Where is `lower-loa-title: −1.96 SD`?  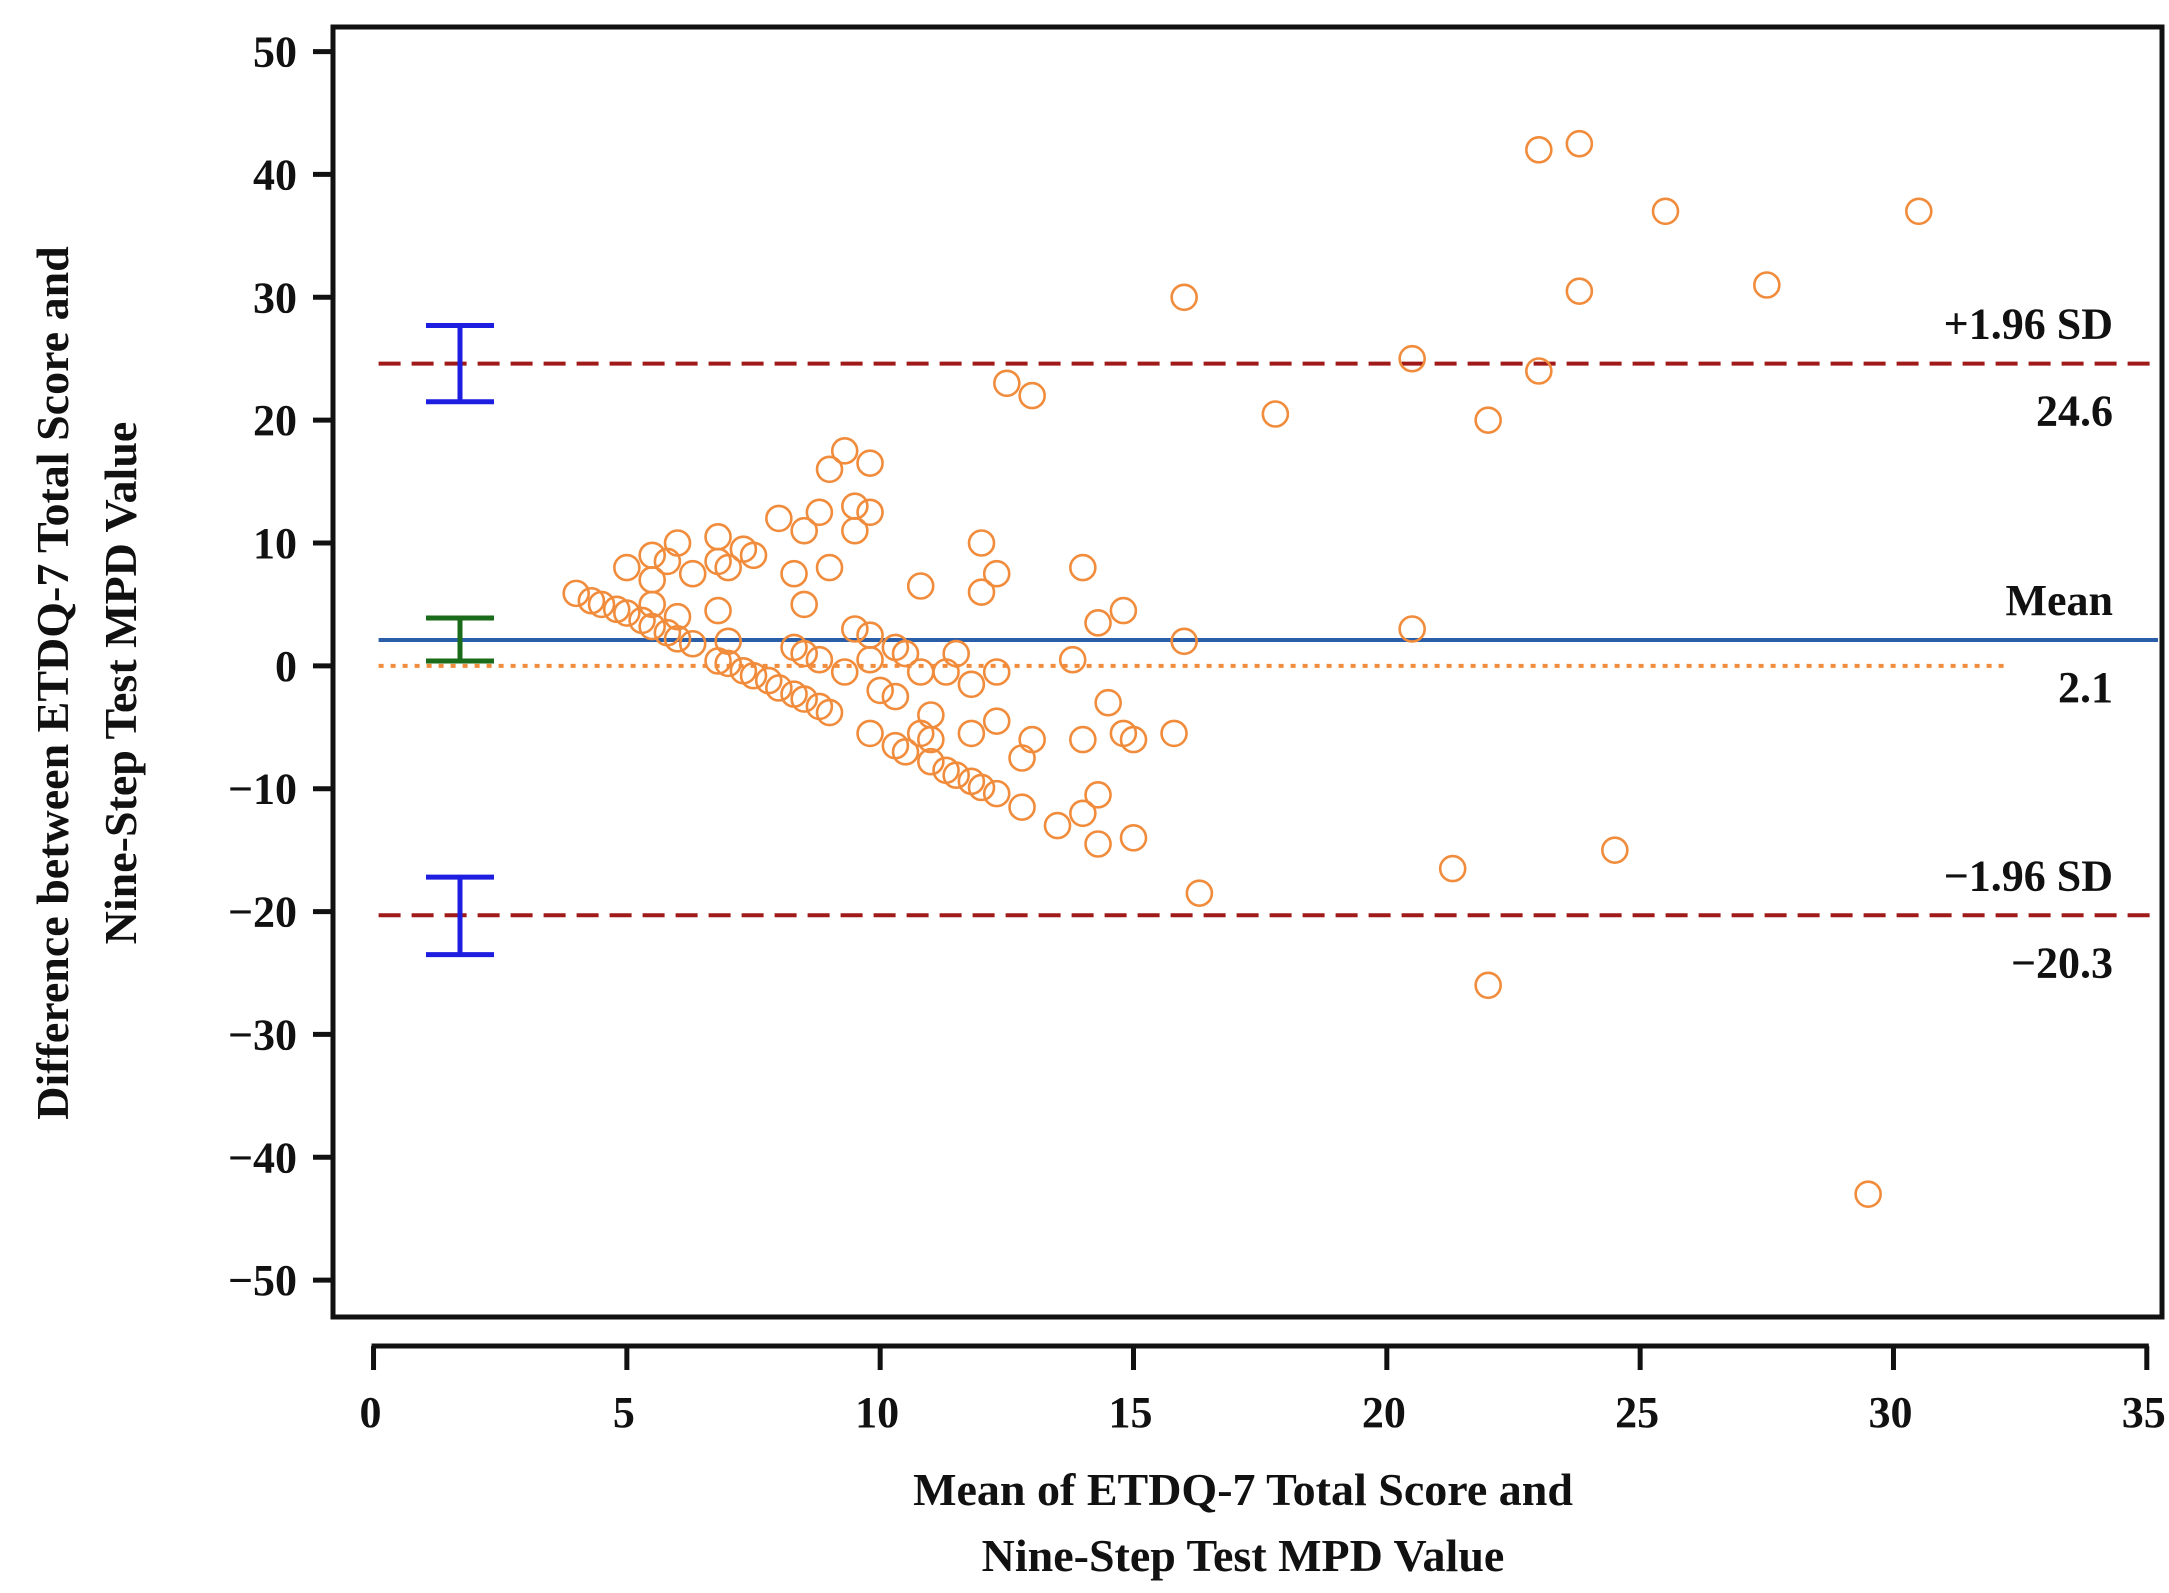
lower-loa-title: −1.96 SD is located at coordinates (2028, 875).